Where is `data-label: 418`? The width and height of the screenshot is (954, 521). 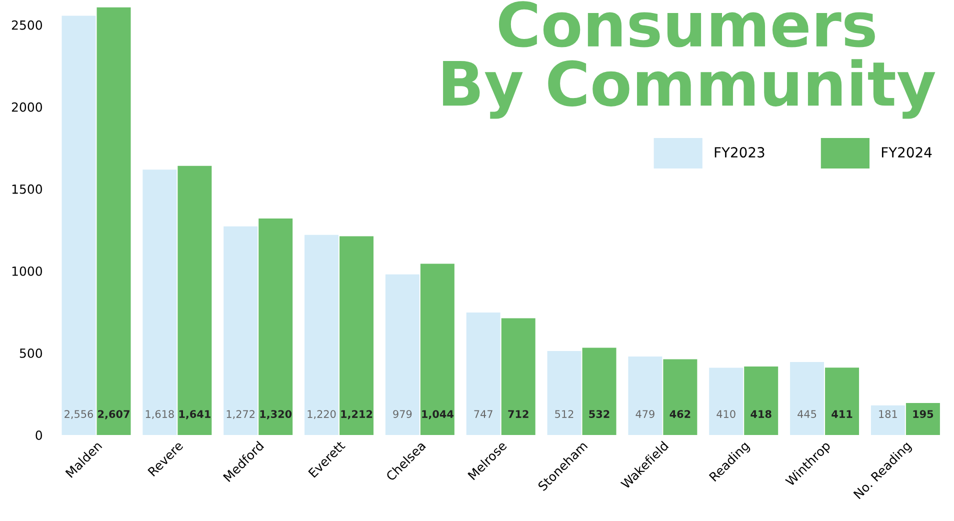
data-label: 418 is located at coordinates (761, 414).